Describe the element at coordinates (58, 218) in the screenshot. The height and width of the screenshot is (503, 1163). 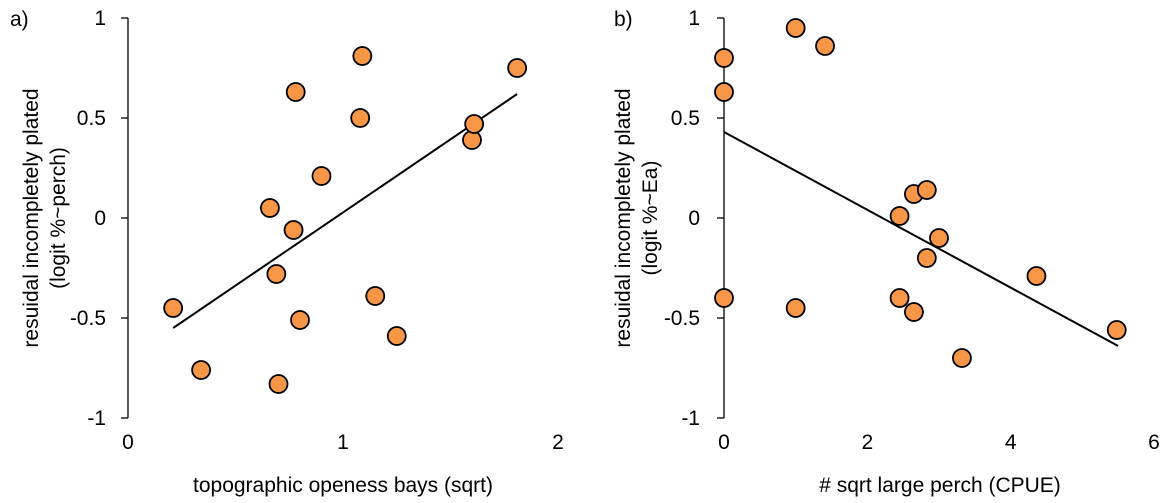
I see `panel-a-ylabel-line2: (logit %~perch)` at that location.